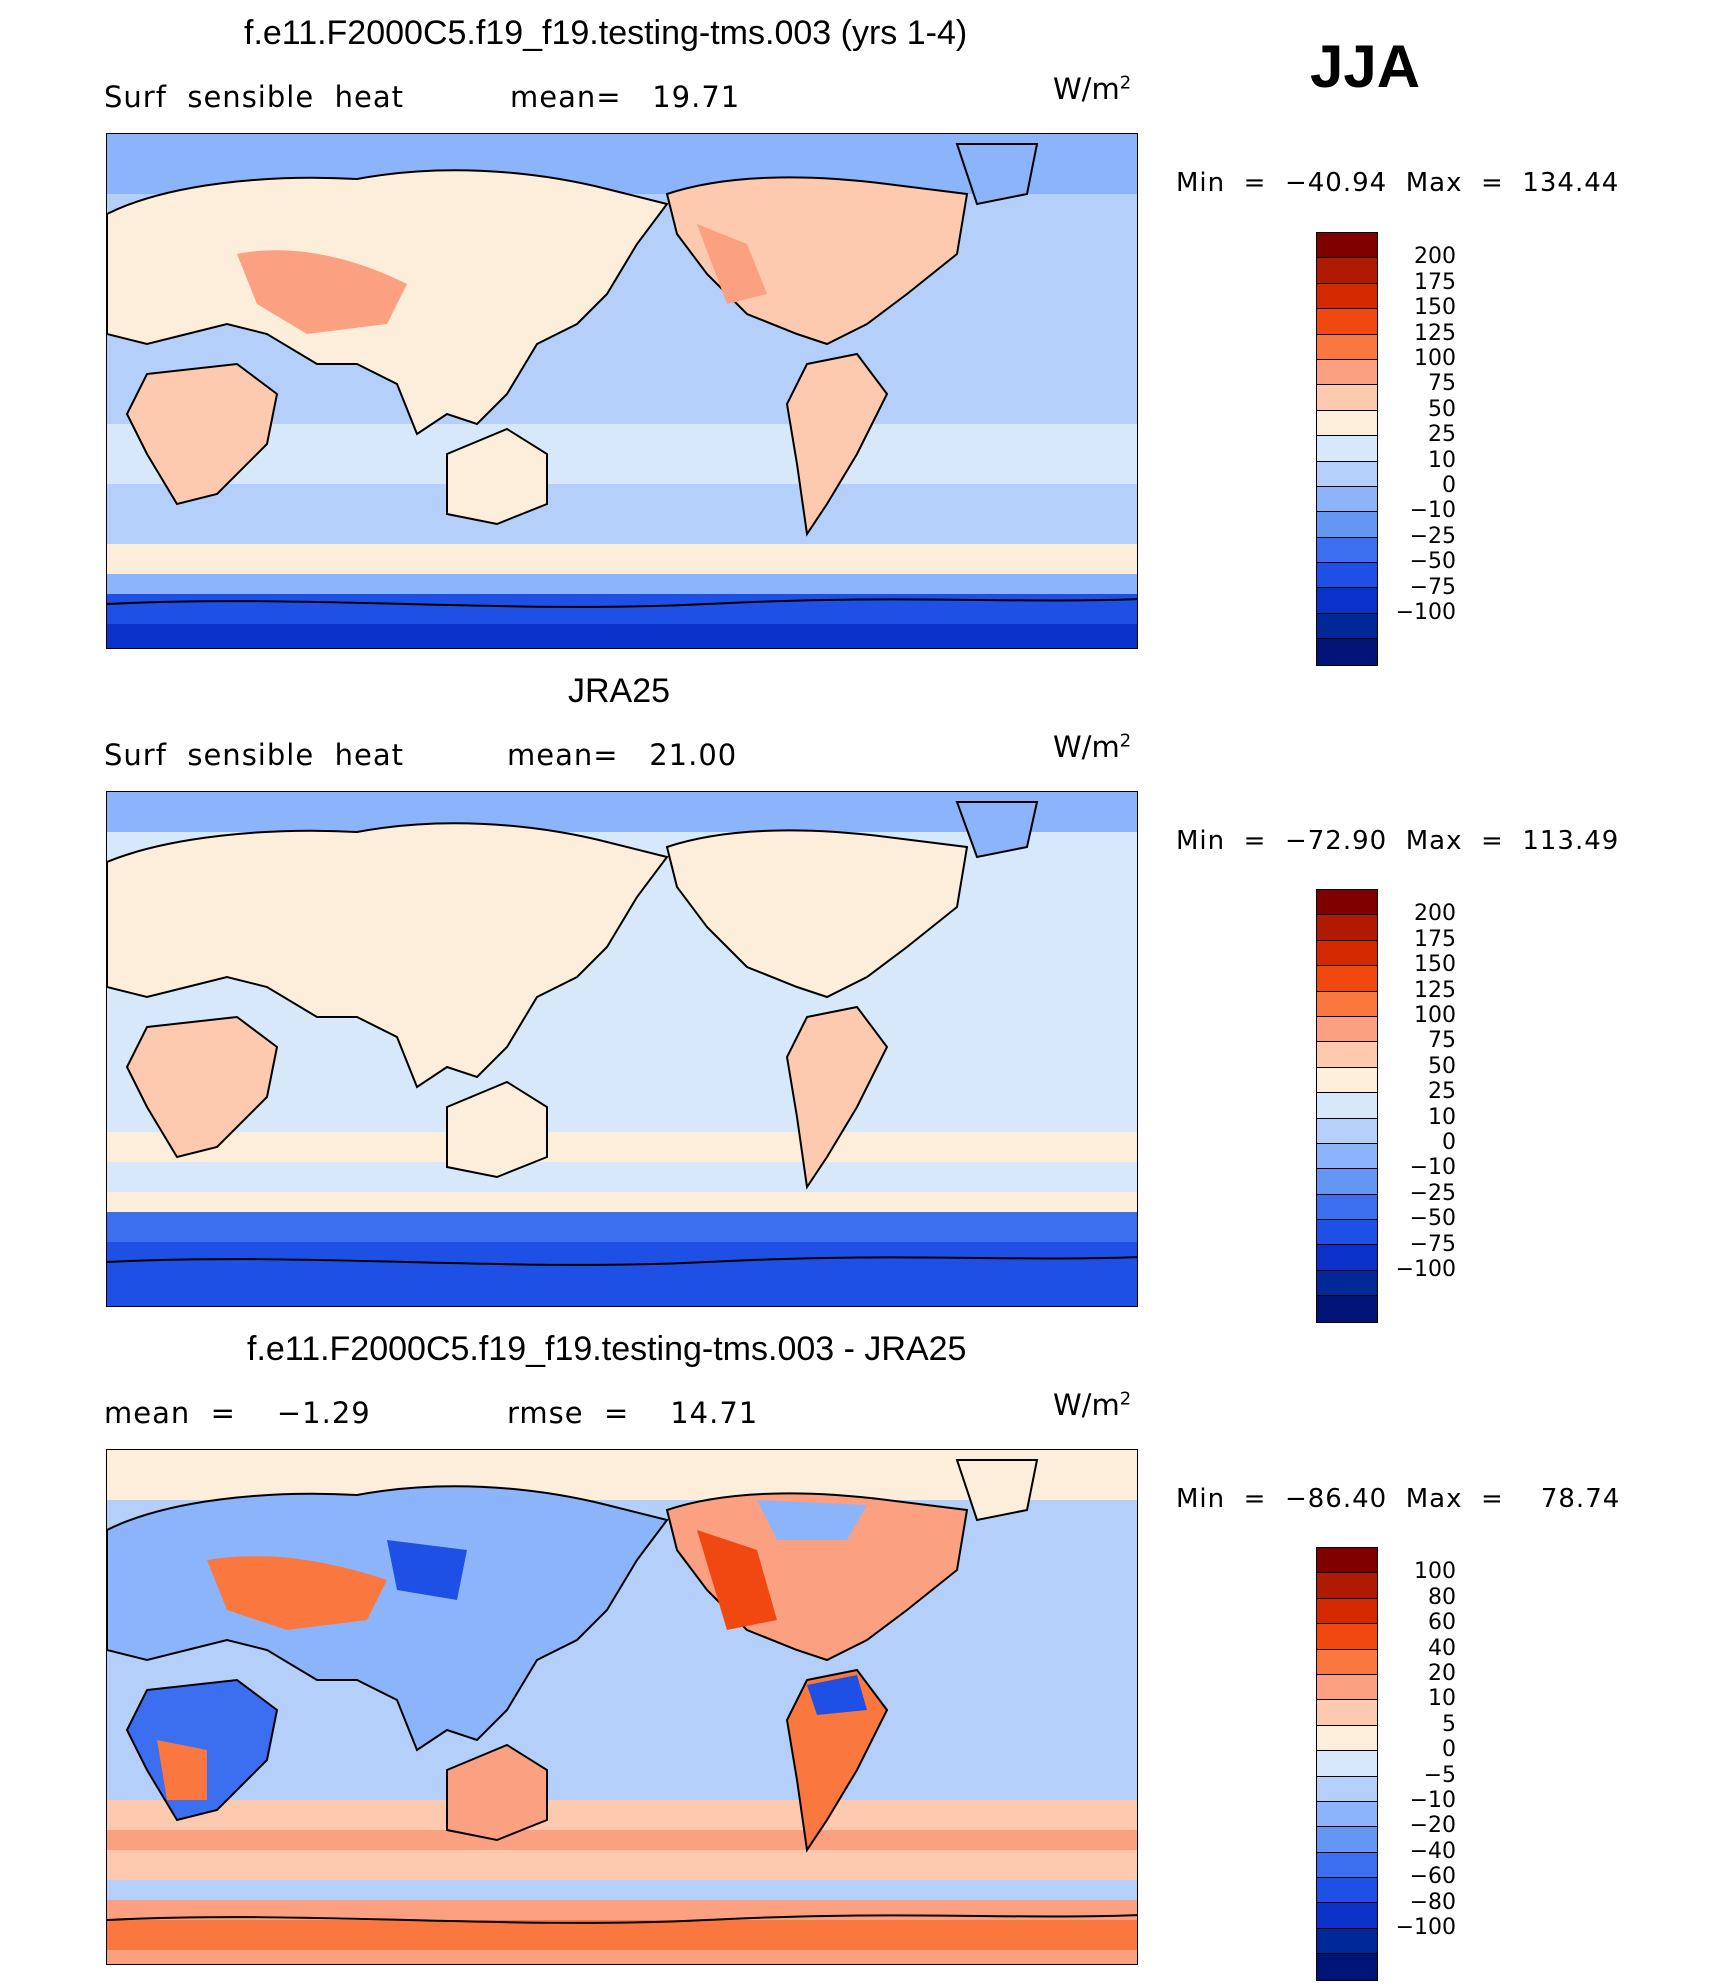 Image resolution: width=1710 pixels, height=1986 pixels. What do you see at coordinates (633, 1413) in the screenshot?
I see `panel-3-rmse-label: rmse = 14.71` at bounding box center [633, 1413].